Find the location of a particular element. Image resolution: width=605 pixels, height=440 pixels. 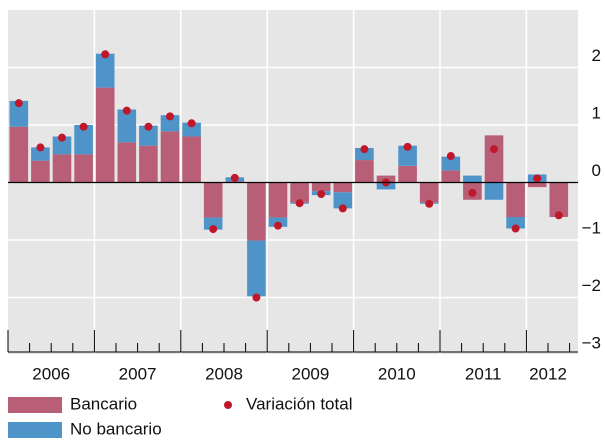

y-tick-label: 2 is located at coordinates (596, 55).